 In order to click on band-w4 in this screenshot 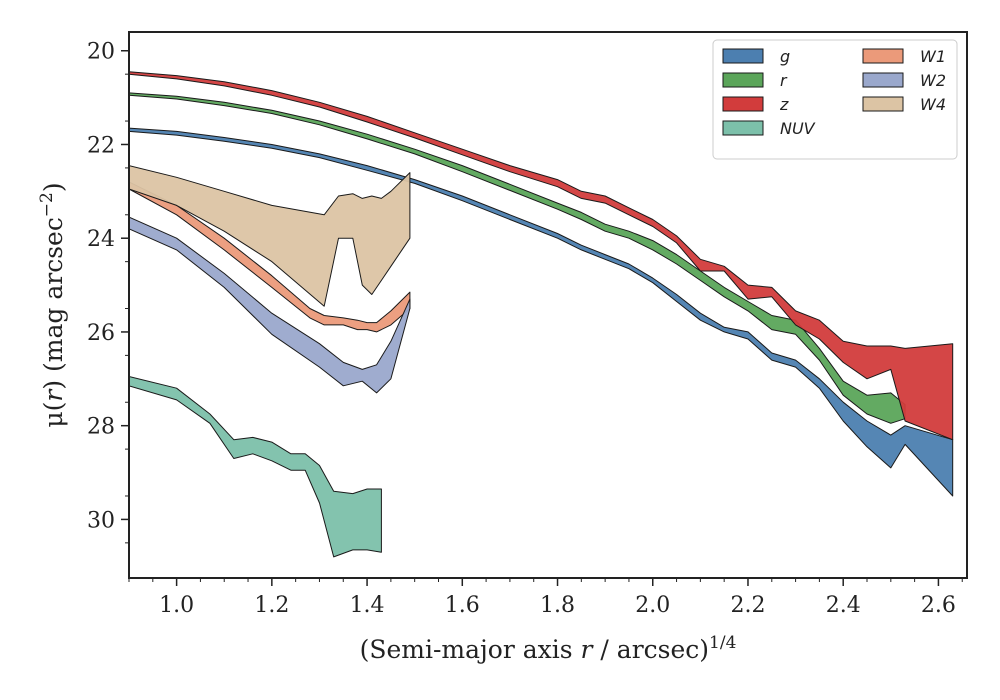, I will do `click(270, 236)`.